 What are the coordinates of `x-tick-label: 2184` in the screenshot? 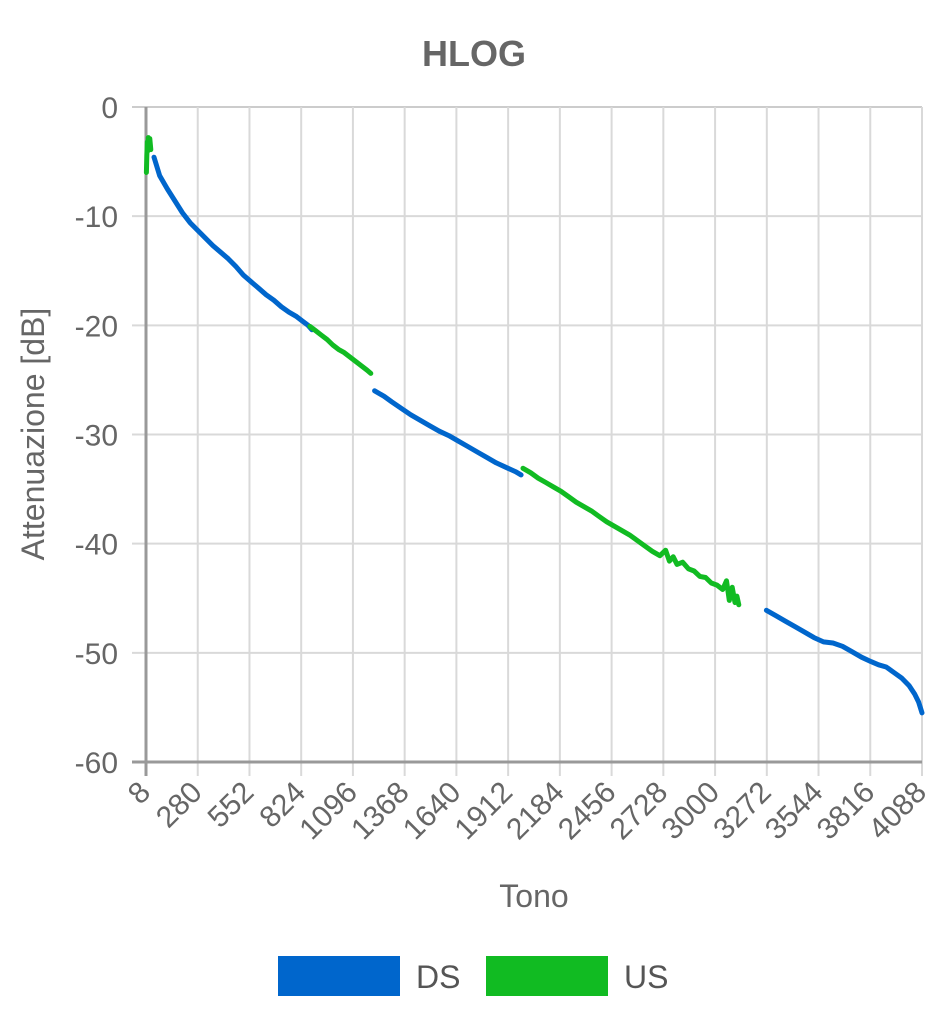 It's located at (535, 811).